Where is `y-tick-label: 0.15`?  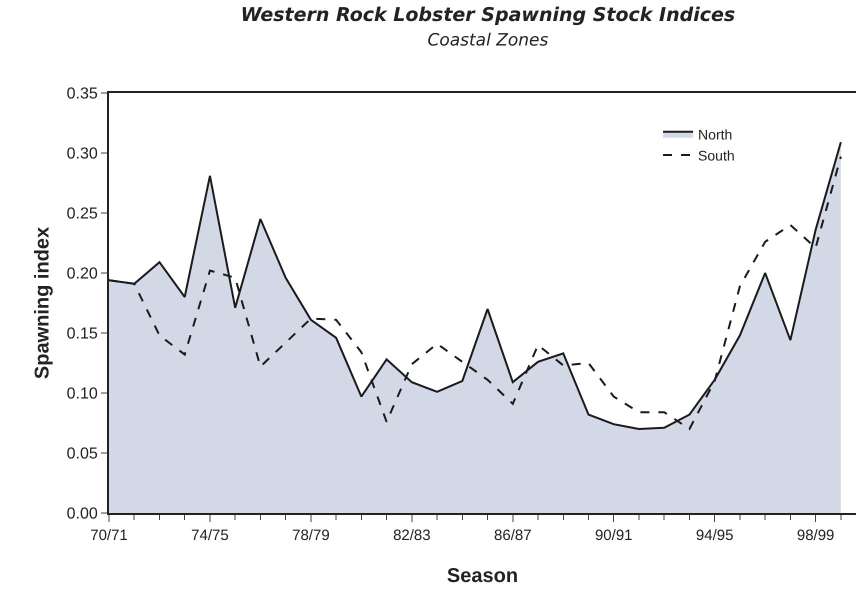 y-tick-label: 0.15 is located at coordinates (82, 334).